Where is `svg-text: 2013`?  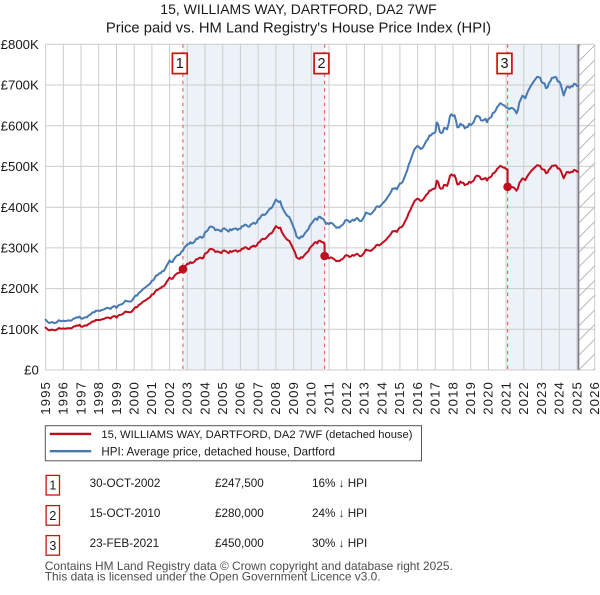
svg-text: 2013 is located at coordinates (364, 398).